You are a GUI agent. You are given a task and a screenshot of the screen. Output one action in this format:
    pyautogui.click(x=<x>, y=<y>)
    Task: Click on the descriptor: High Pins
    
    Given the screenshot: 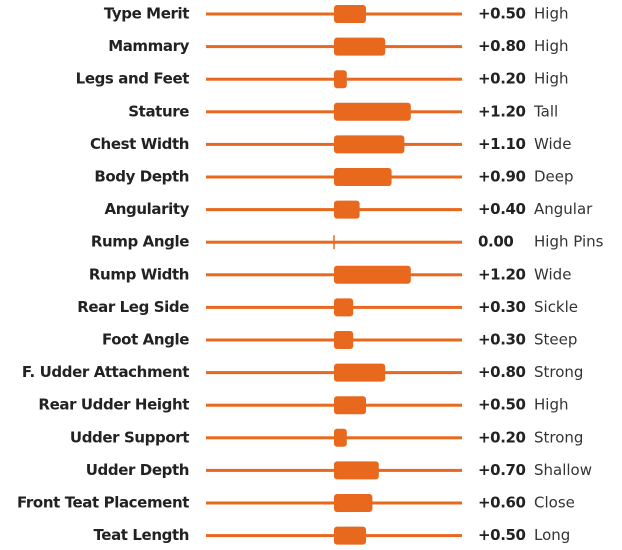 What is the action you would take?
    pyautogui.click(x=569, y=242)
    